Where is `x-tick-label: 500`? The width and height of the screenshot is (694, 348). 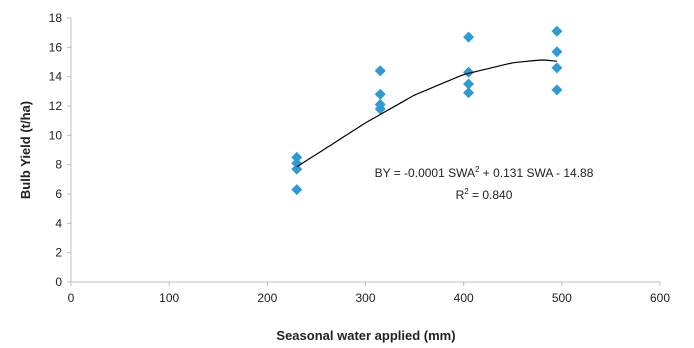 x-tick-label: 500 is located at coordinates (562, 298).